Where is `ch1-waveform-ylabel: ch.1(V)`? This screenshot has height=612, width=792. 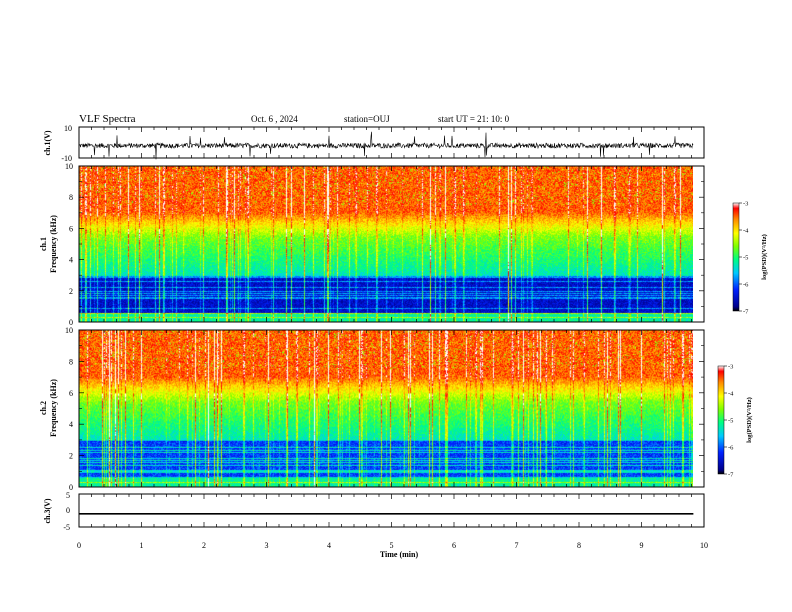 ch1-waveform-ylabel: ch.1(V) is located at coordinates (47, 142).